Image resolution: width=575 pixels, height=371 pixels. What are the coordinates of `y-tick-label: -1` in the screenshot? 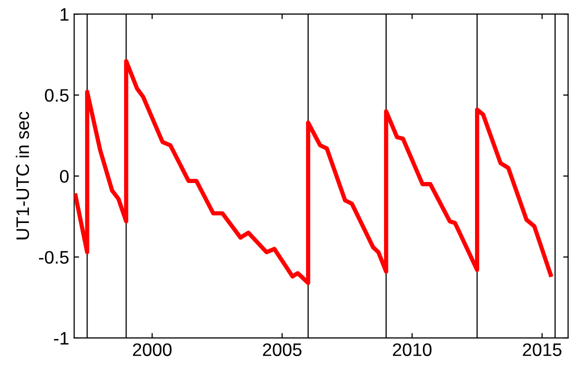 It's located at (61, 338).